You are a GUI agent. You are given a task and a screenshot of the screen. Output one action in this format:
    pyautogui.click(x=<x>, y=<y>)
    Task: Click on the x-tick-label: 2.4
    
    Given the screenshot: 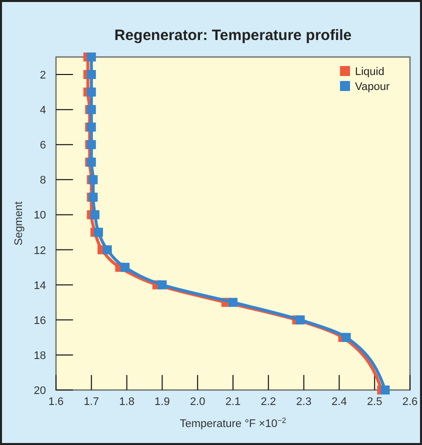 What is the action you would take?
    pyautogui.click(x=339, y=402)
    